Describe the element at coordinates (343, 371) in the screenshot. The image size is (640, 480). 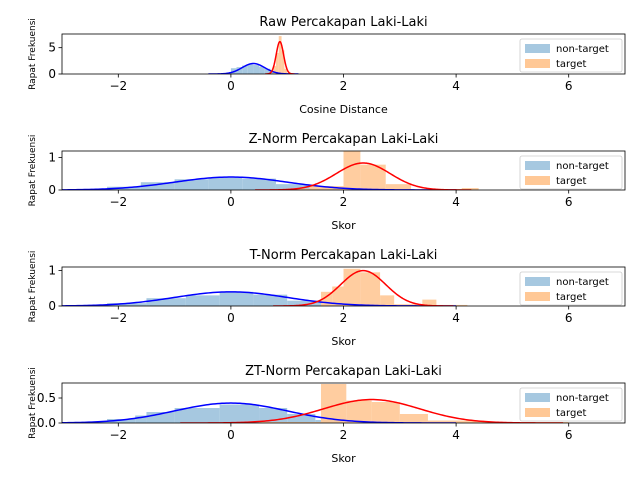
I see `chart-title: ZT-Norm Percakapan Laki-Laki` at that location.